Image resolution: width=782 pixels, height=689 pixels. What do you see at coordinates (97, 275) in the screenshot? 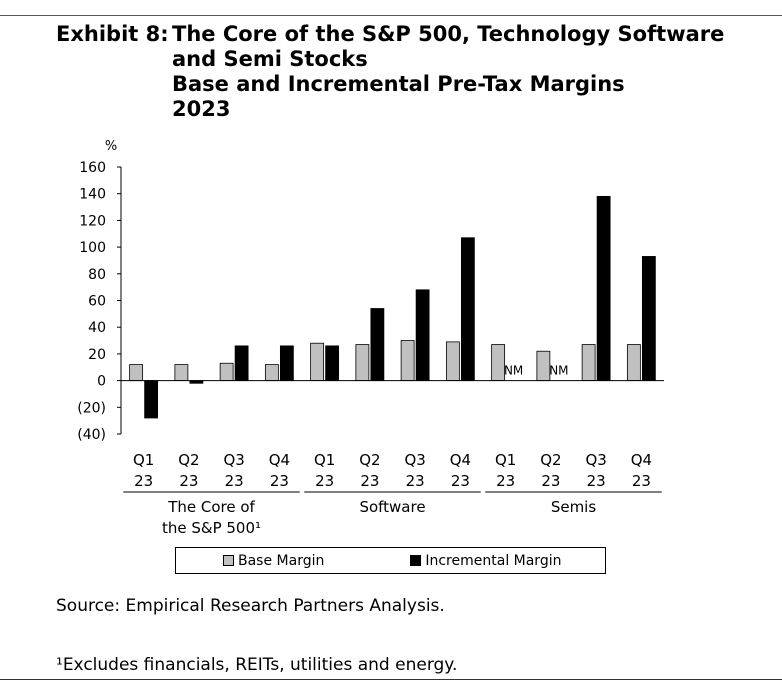
I see `y-tick-label: 80` at bounding box center [97, 275].